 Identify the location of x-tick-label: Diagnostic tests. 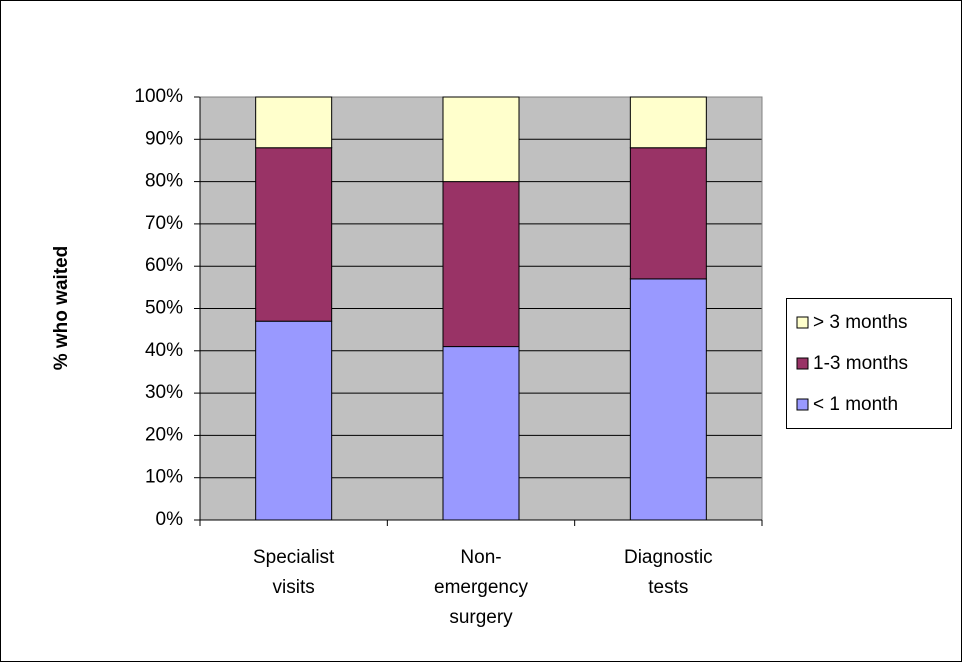
(668, 572).